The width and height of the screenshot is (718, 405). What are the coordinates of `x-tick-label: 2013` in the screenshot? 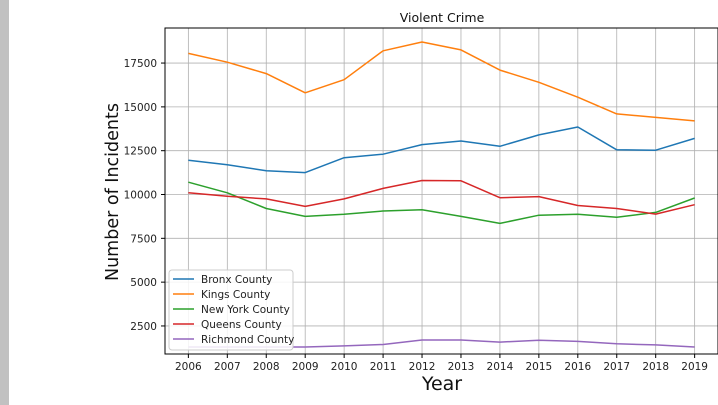 It's located at (461, 367).